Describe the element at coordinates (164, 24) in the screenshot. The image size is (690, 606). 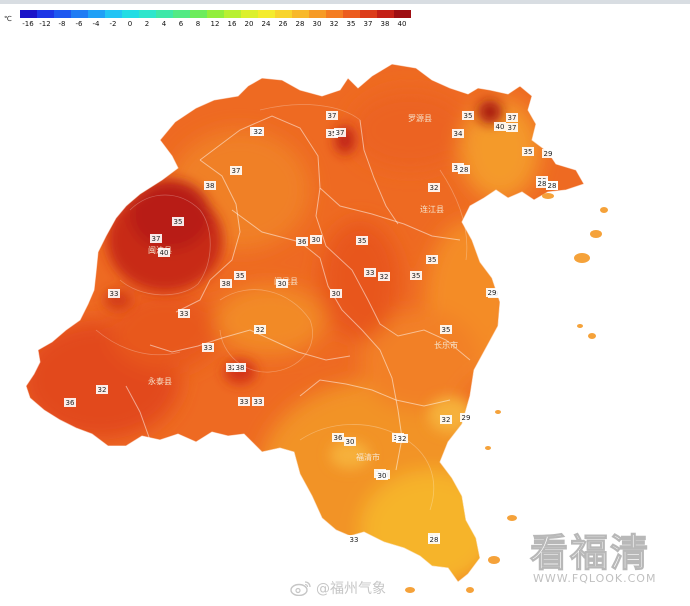
I see `legend-tick-label: 4` at that location.